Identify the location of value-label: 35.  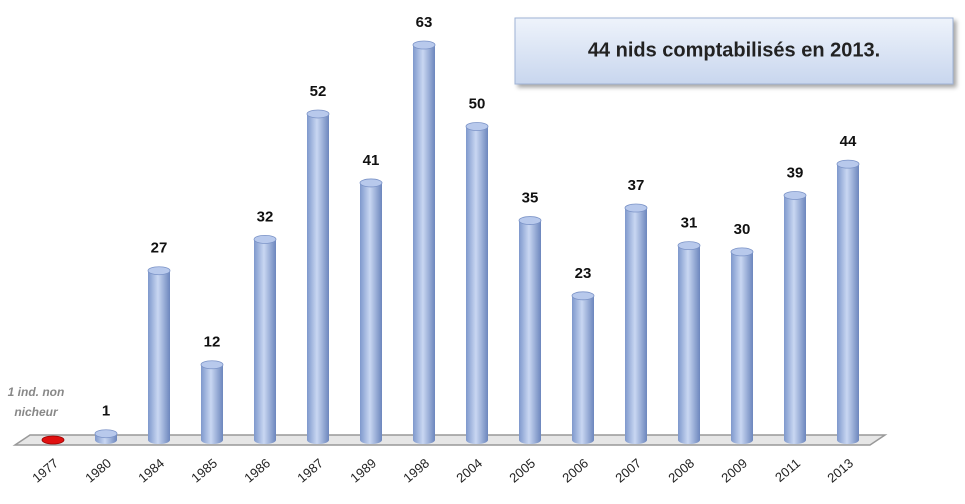
(530, 198).